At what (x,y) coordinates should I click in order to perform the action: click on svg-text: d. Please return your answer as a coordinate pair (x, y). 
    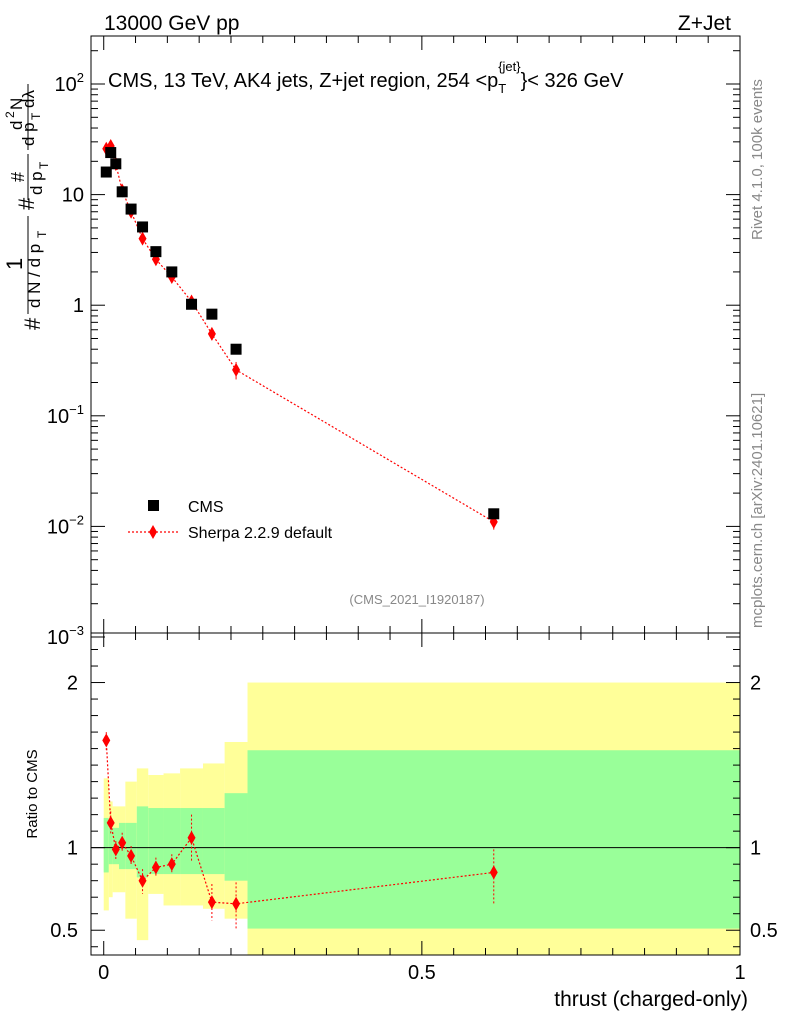
    Looking at the image, I should click on (16, 125).